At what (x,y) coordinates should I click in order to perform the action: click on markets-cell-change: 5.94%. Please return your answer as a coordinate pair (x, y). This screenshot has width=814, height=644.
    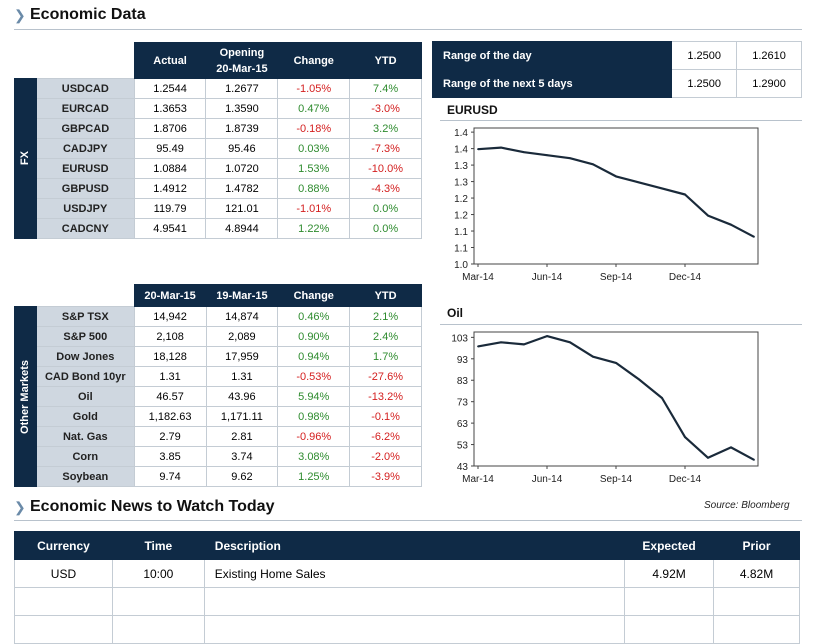
    Looking at the image, I should click on (314, 396).